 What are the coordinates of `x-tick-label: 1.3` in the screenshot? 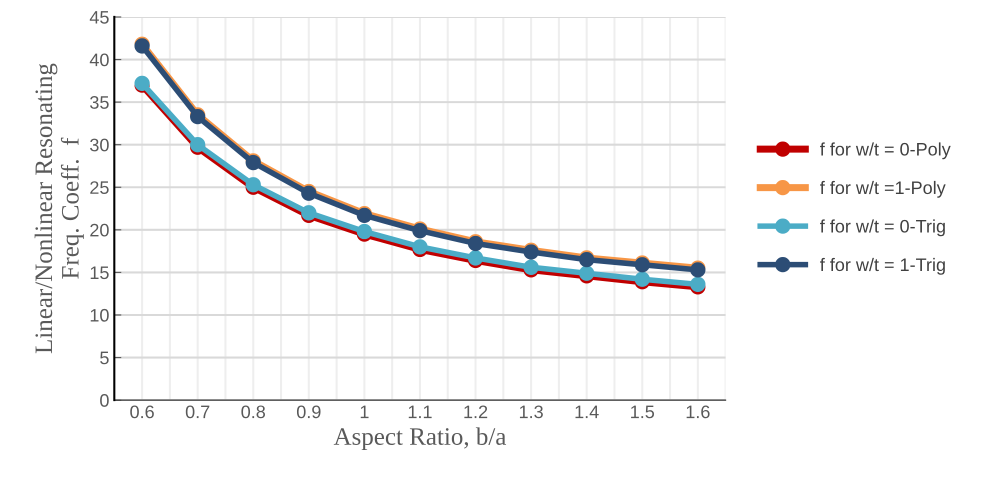 It's located at (531, 411).